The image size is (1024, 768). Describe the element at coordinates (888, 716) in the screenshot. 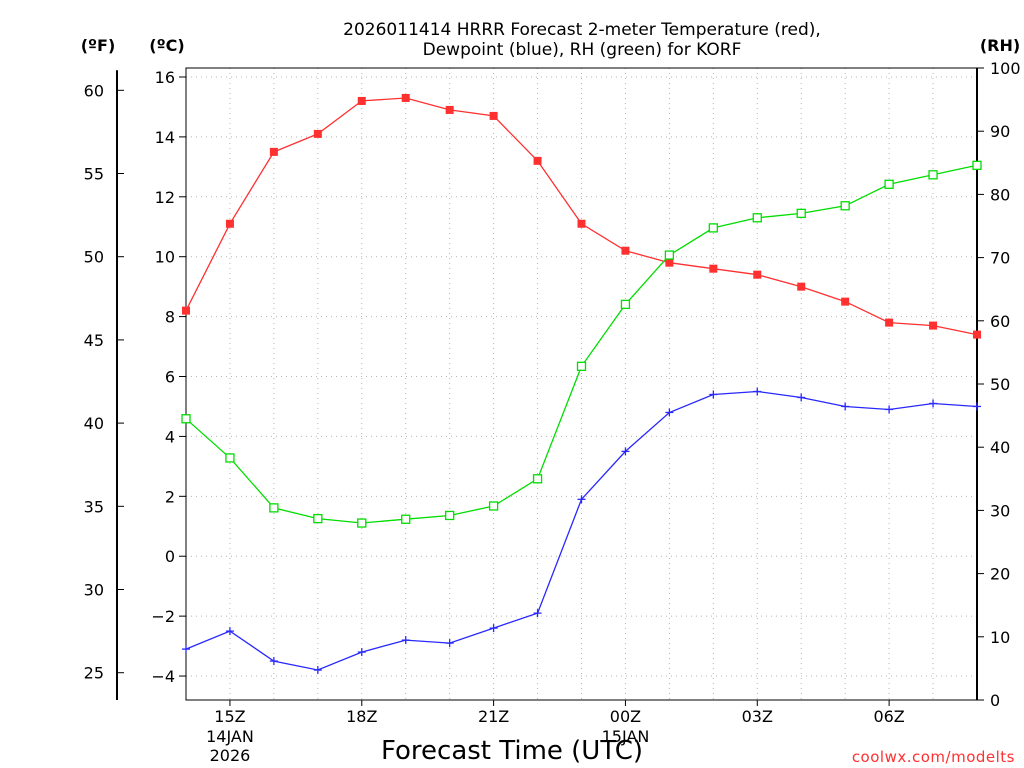

I see `x-tick-label: 06Z` at that location.